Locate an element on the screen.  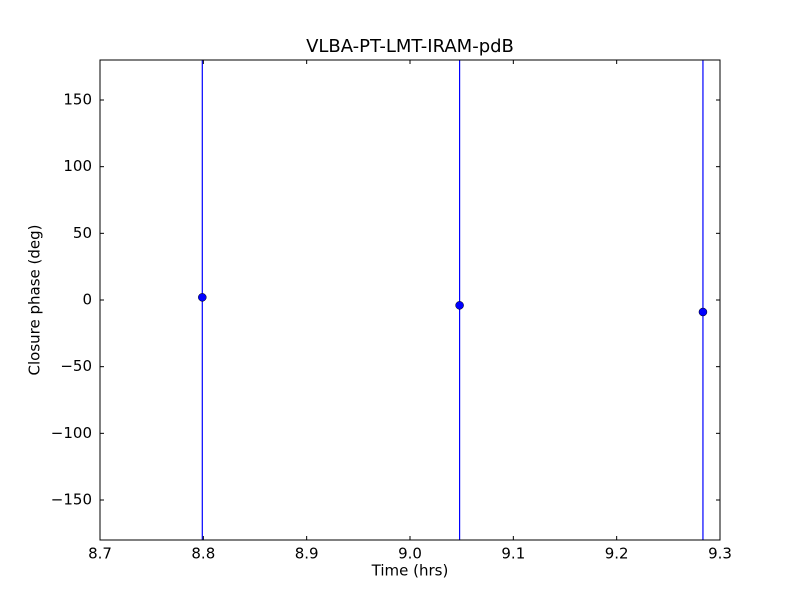
x-tick-label: 9.1 is located at coordinates (513, 554).